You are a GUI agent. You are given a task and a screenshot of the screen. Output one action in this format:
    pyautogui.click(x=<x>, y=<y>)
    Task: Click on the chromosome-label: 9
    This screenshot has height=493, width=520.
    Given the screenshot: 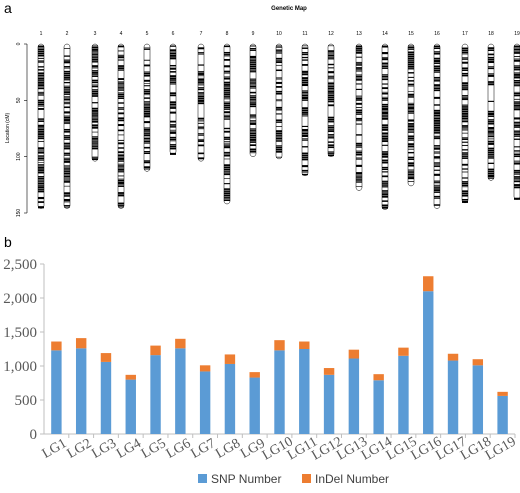 What is the action you would take?
    pyautogui.click(x=253, y=34)
    